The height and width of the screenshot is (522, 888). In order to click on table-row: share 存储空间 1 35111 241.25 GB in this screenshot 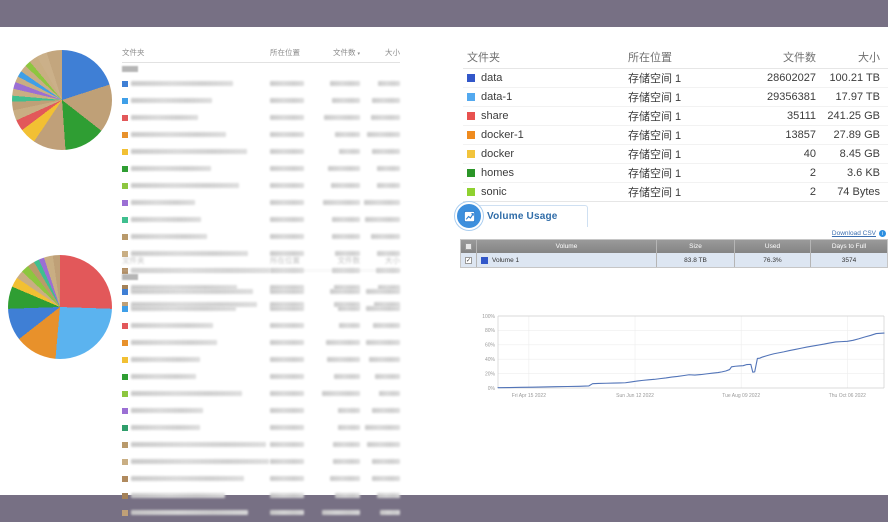, I will do `click(675, 116)`.